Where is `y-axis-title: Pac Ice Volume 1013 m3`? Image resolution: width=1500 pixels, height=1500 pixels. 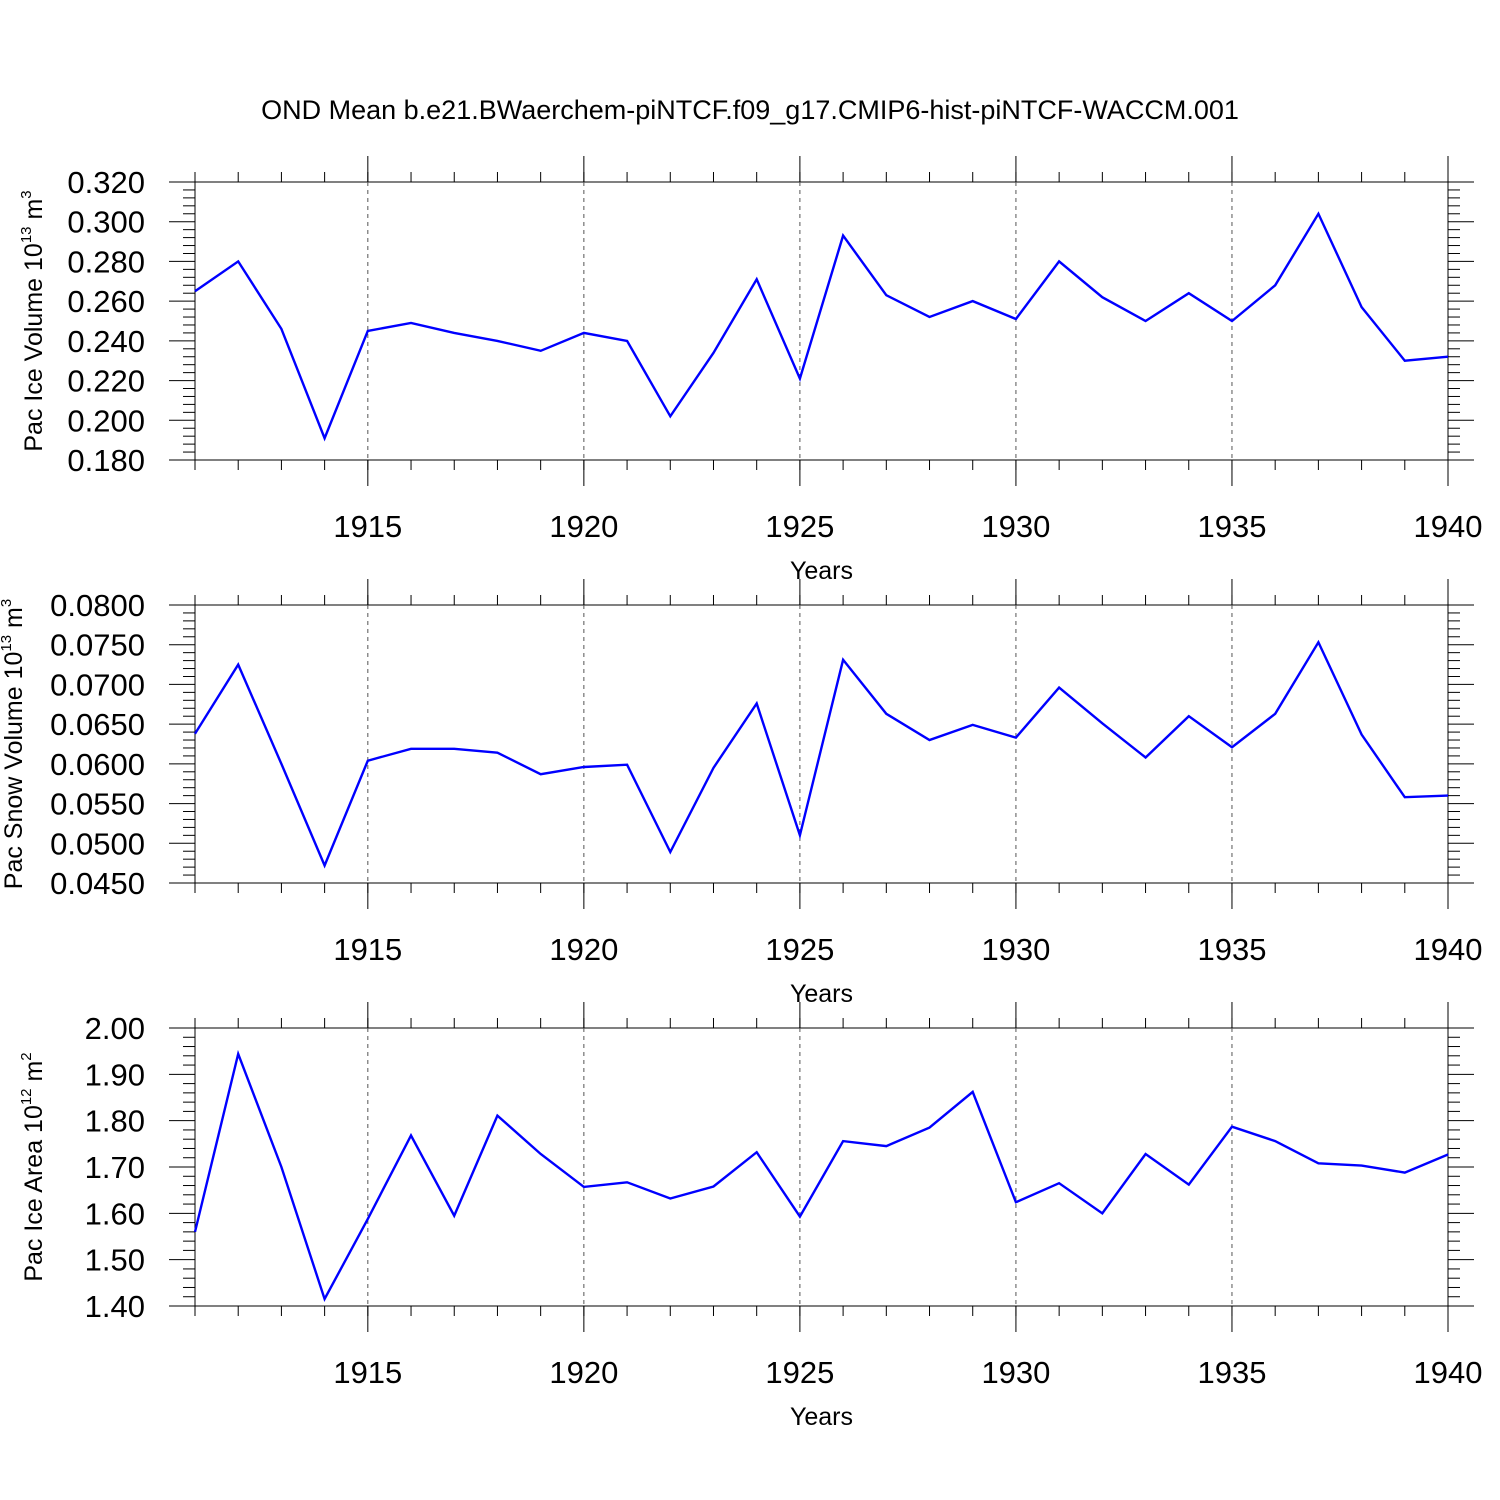
y-axis-title: Pac Ice Volume 1013 m3 is located at coordinates (33, 320).